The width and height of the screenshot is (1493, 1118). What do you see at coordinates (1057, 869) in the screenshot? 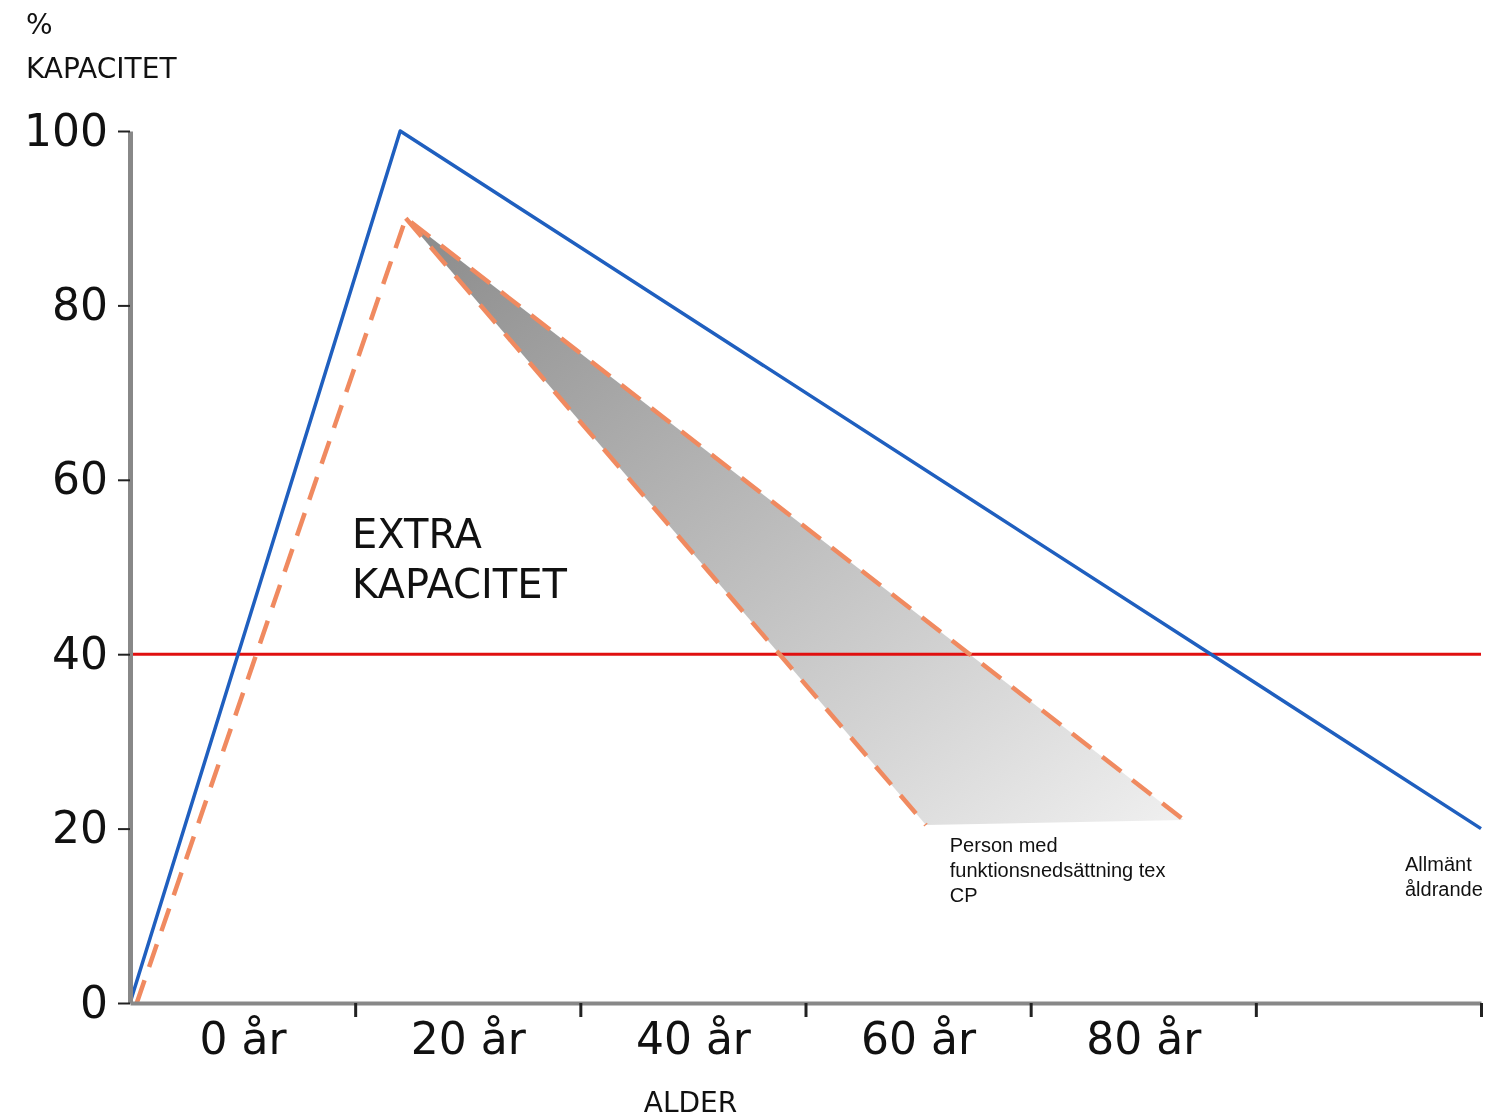
I see `series-label: Person med funktionsnedsättning tex CP` at bounding box center [1057, 869].